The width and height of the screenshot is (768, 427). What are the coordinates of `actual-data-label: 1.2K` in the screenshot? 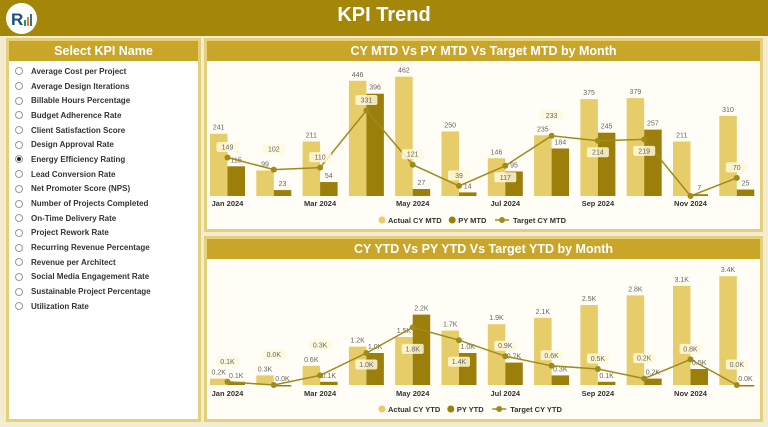 It's located at (357, 341).